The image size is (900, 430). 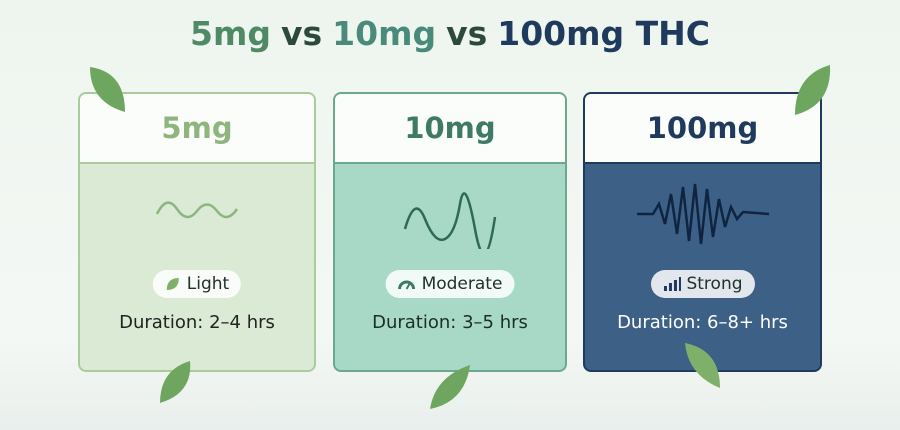 I want to click on title-part: 5mg, so click(x=230, y=33).